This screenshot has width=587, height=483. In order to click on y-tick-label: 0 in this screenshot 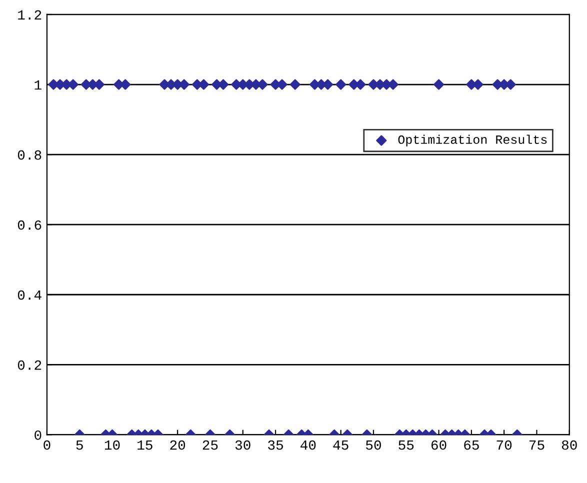, I will do `click(38, 435)`.